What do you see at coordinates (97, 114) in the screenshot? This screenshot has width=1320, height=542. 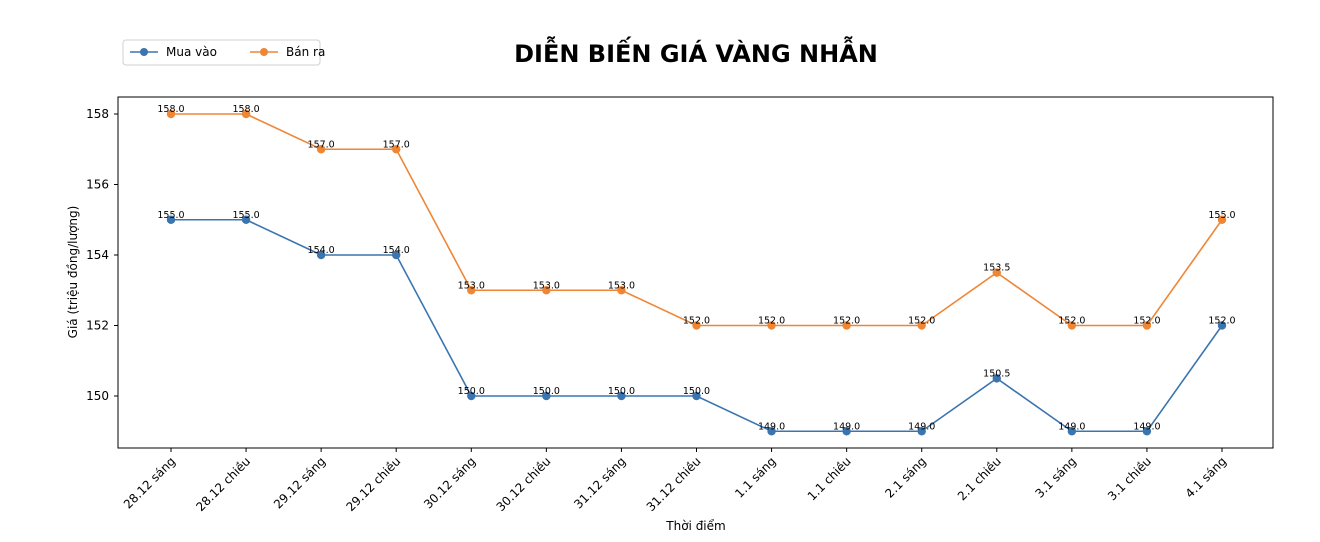 I see `y-tick-label: 158` at bounding box center [97, 114].